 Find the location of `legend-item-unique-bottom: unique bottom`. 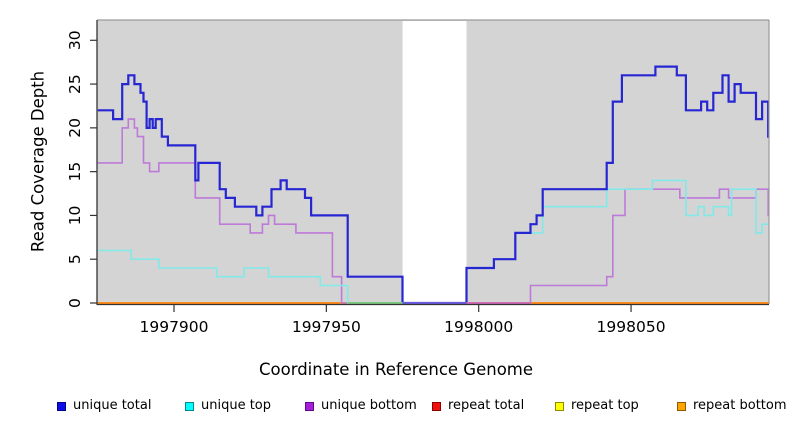

legend-item-unique-bottom: unique bottom is located at coordinates (361, 406).